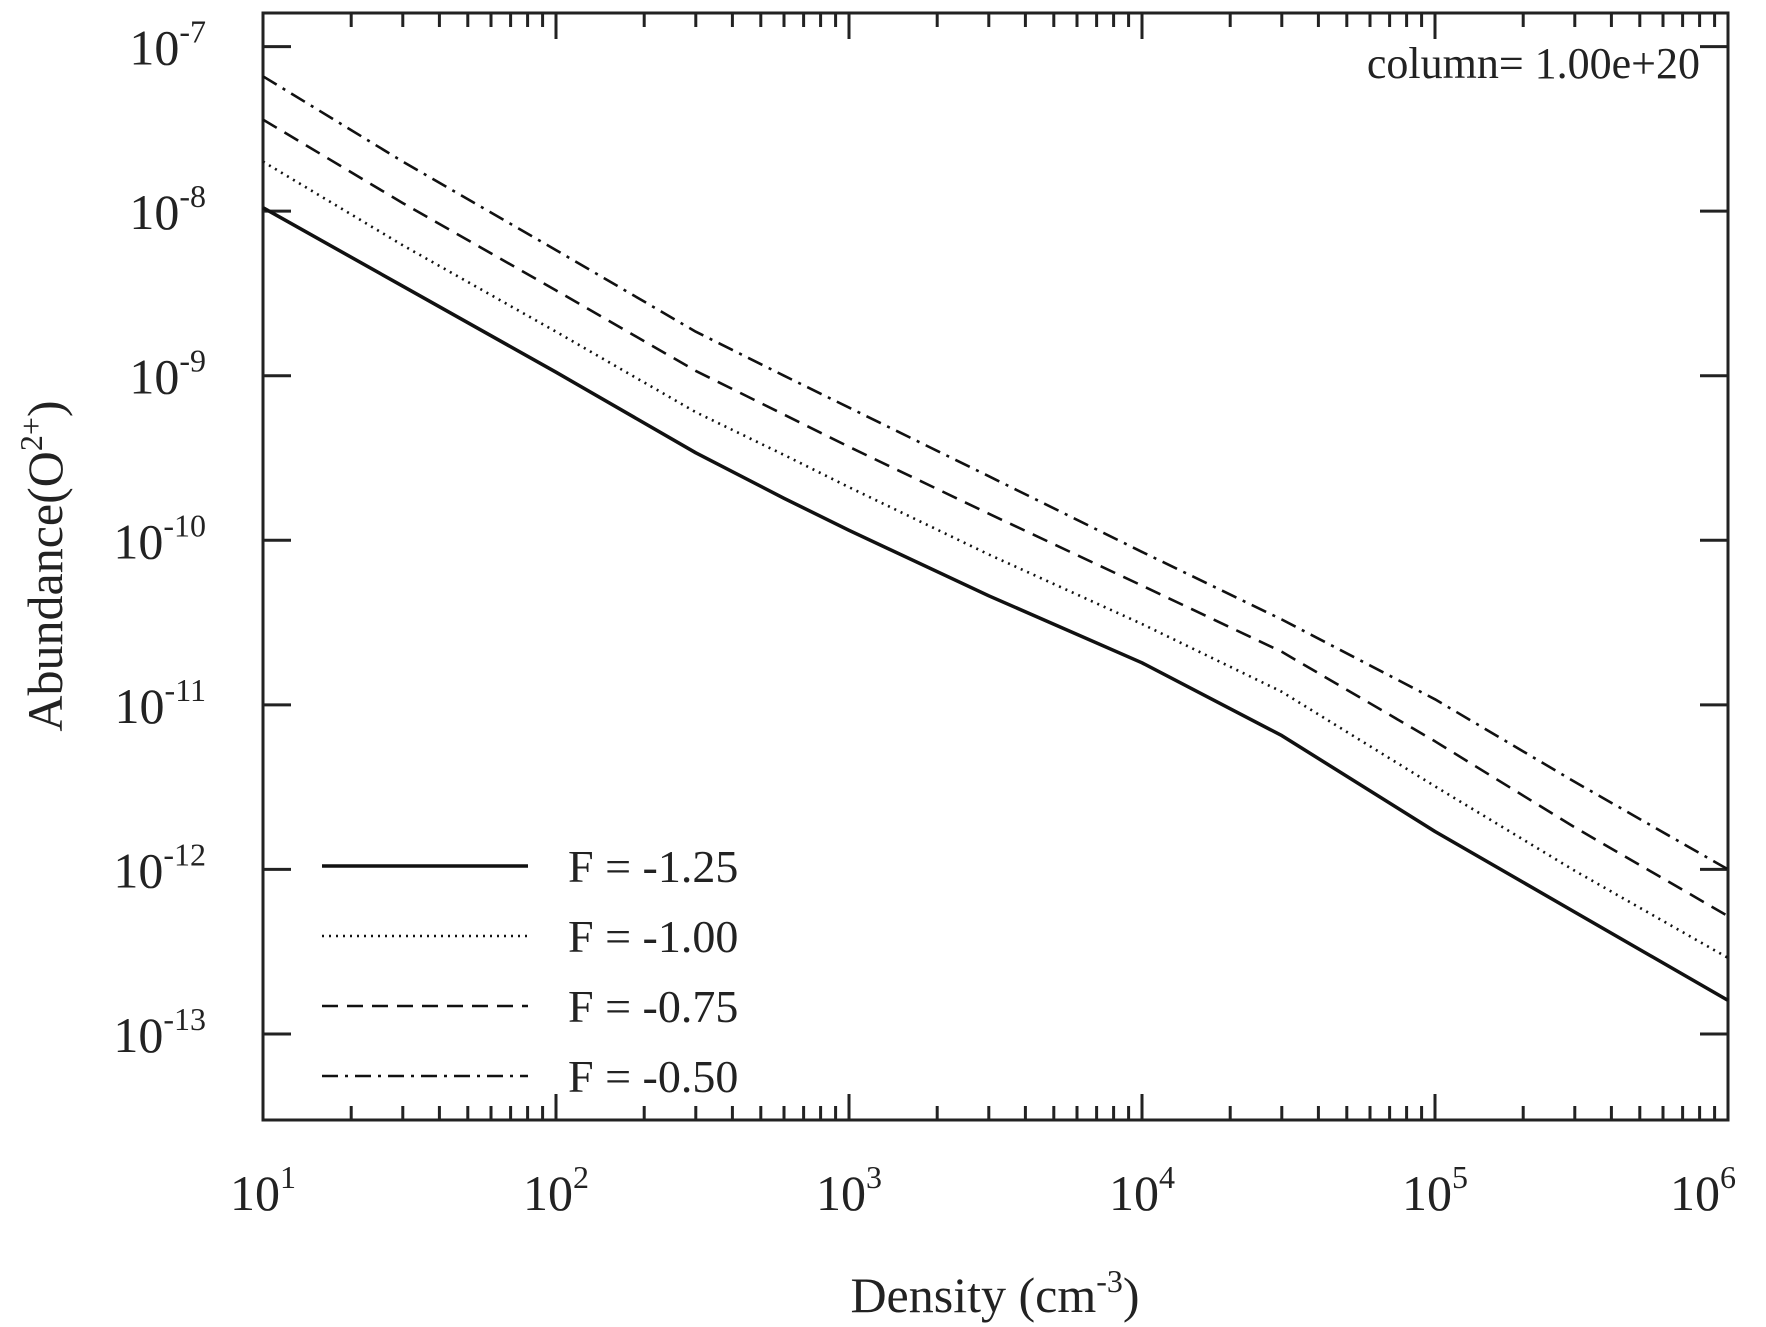 The height and width of the screenshot is (1327, 1766). I want to click on x-tick-label: 10⁵, so click(1435, 1190).